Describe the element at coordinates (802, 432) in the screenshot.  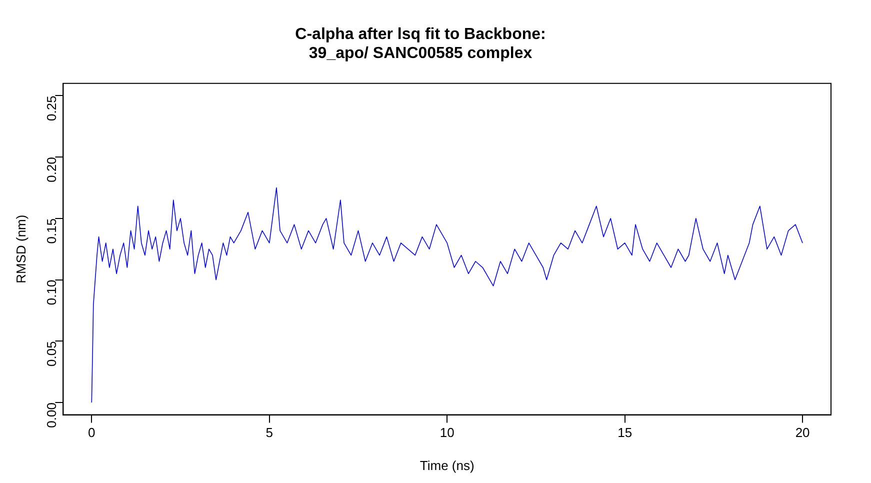
I see `x-tick-label: 20` at that location.